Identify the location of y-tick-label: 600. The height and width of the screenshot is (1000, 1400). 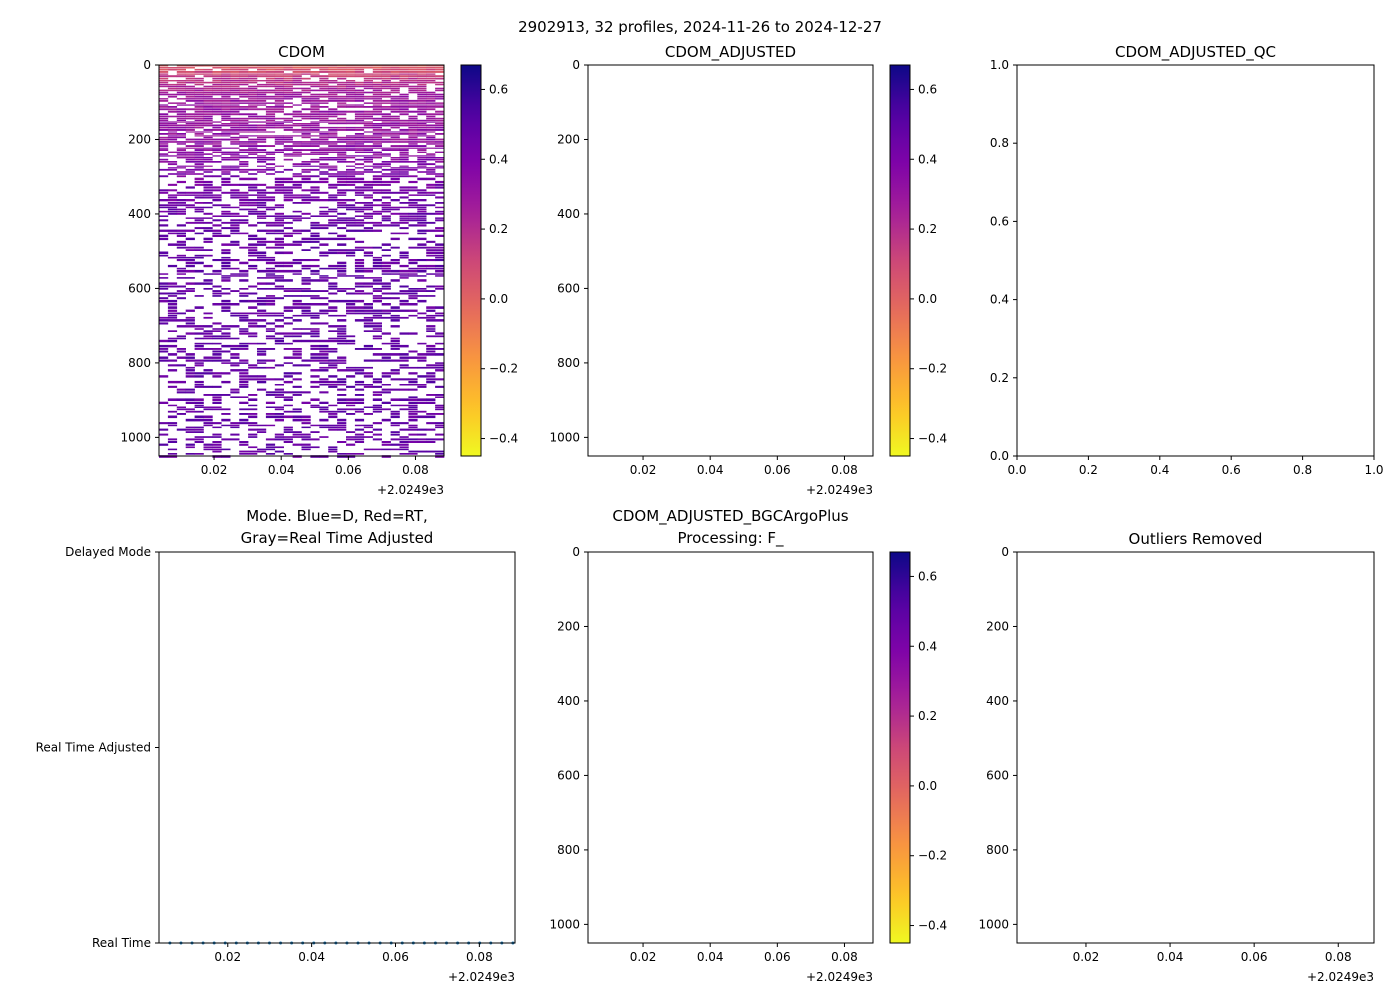
(568, 288).